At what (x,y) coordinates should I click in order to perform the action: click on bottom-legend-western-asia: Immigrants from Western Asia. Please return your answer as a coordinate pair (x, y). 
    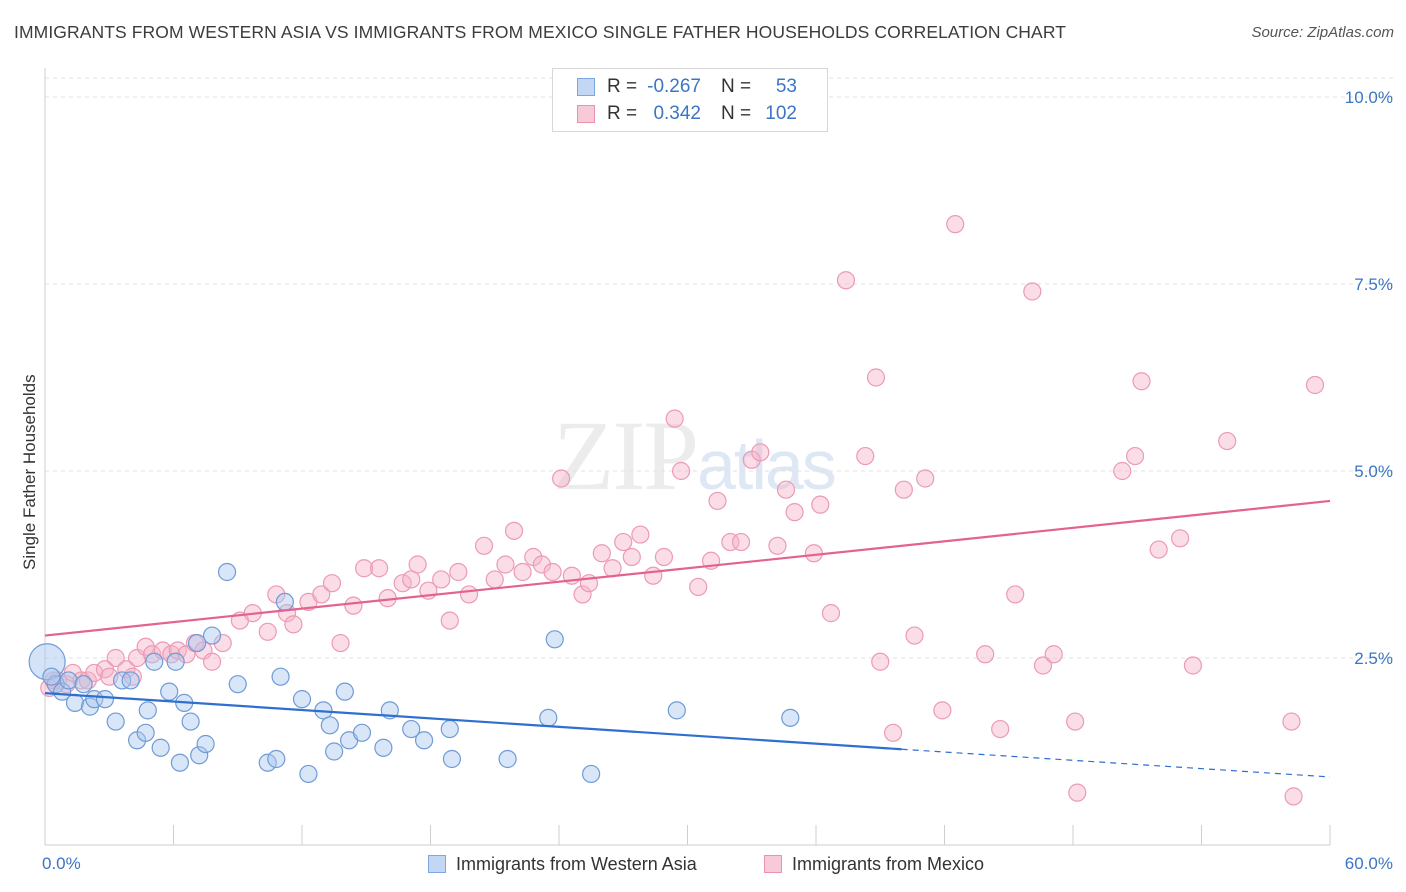
    Looking at the image, I should click on (562, 864).